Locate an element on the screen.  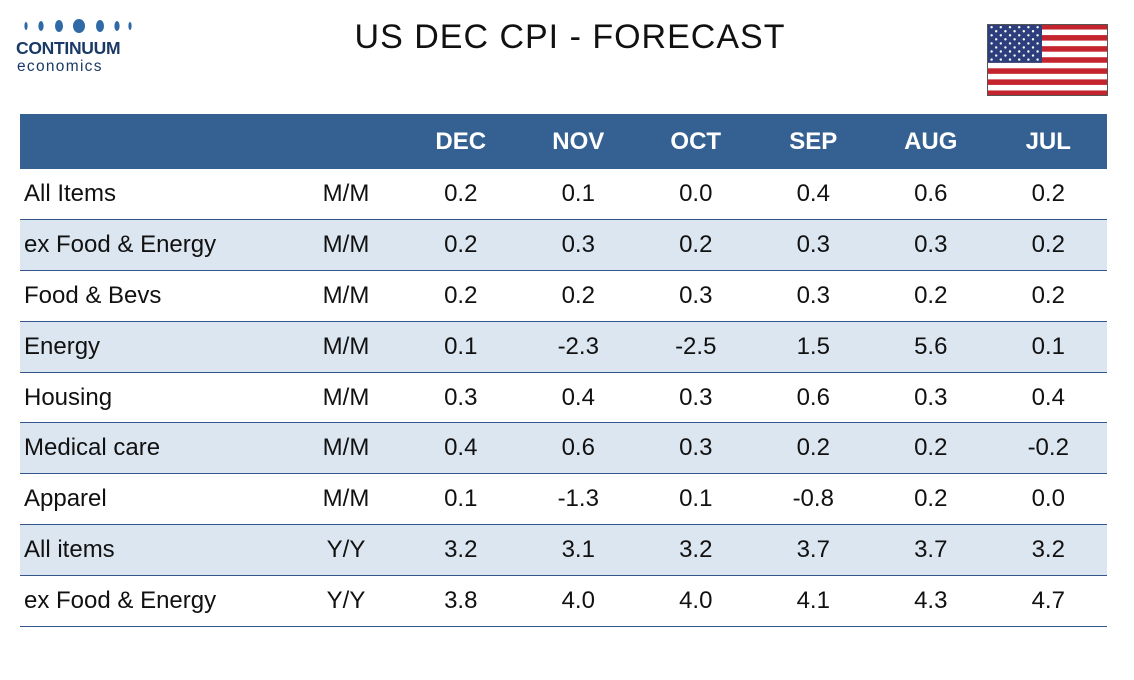
table-cell: 5.6 is located at coordinates (931, 347).